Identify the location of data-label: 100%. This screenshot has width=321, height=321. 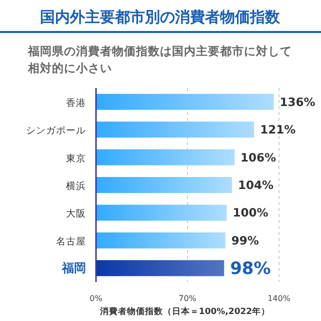
(250, 213).